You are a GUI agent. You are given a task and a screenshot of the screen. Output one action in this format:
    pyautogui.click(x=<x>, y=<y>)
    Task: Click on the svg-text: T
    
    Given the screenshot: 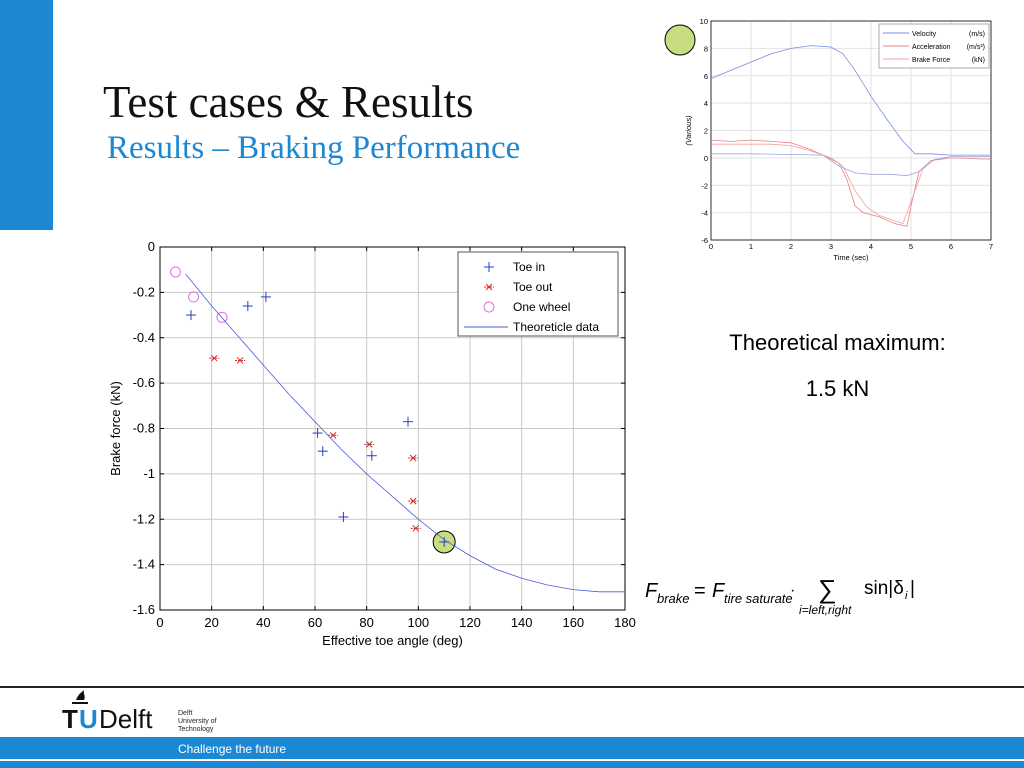 What is the action you would take?
    pyautogui.click(x=70, y=719)
    